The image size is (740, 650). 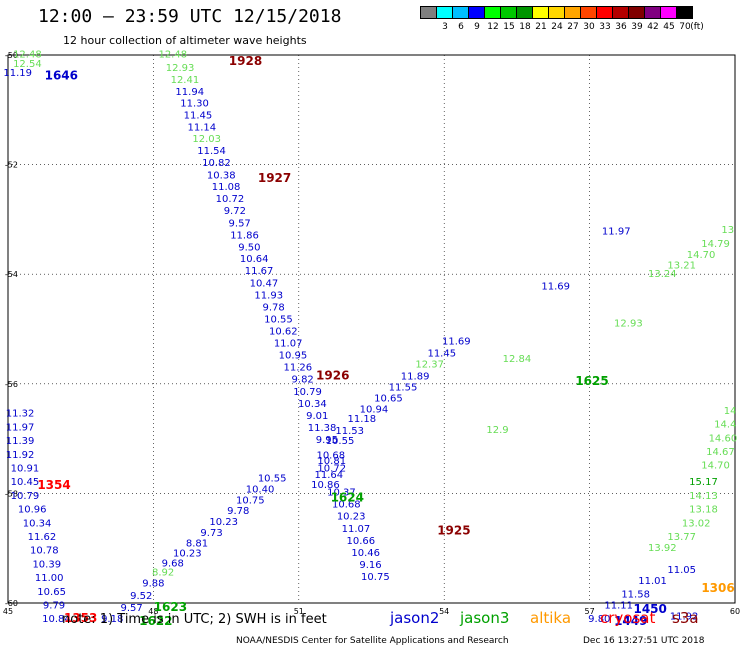 What do you see at coordinates (649, 609) in the screenshot?
I see `pass-time-label: 1450` at bounding box center [649, 609].